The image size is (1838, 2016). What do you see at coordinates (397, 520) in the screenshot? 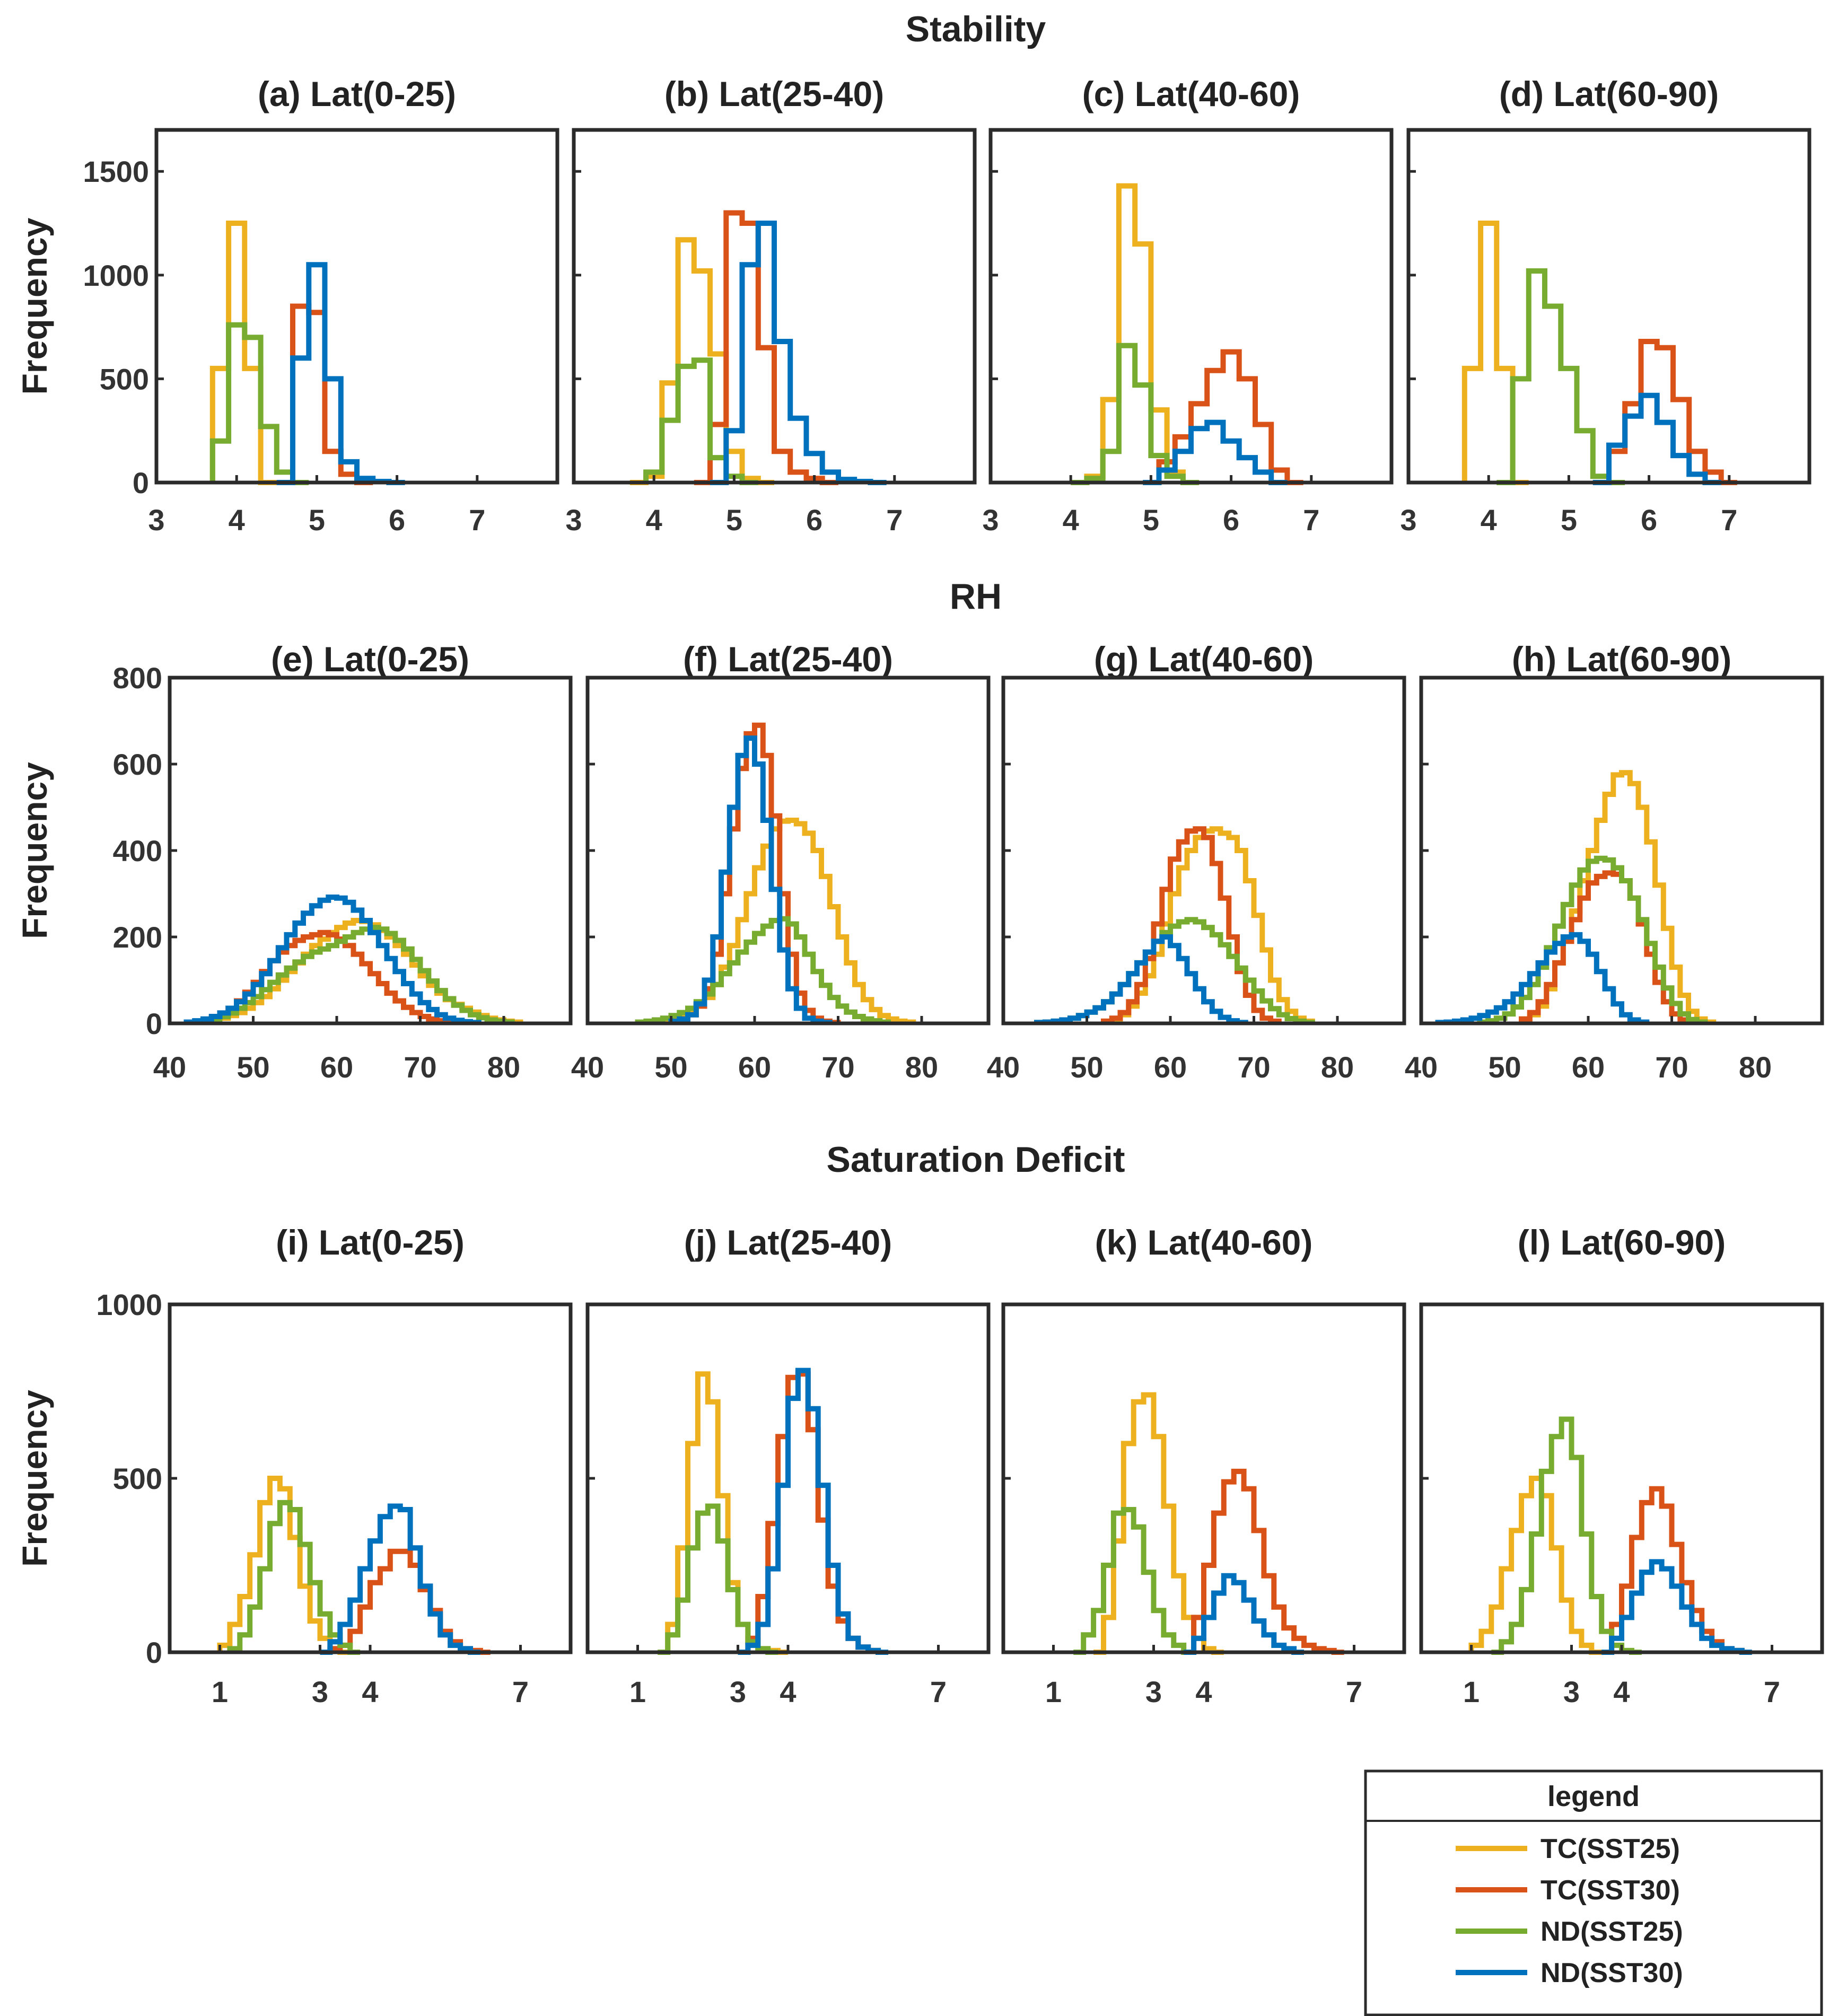
I see `x-tick-label: 6` at bounding box center [397, 520].